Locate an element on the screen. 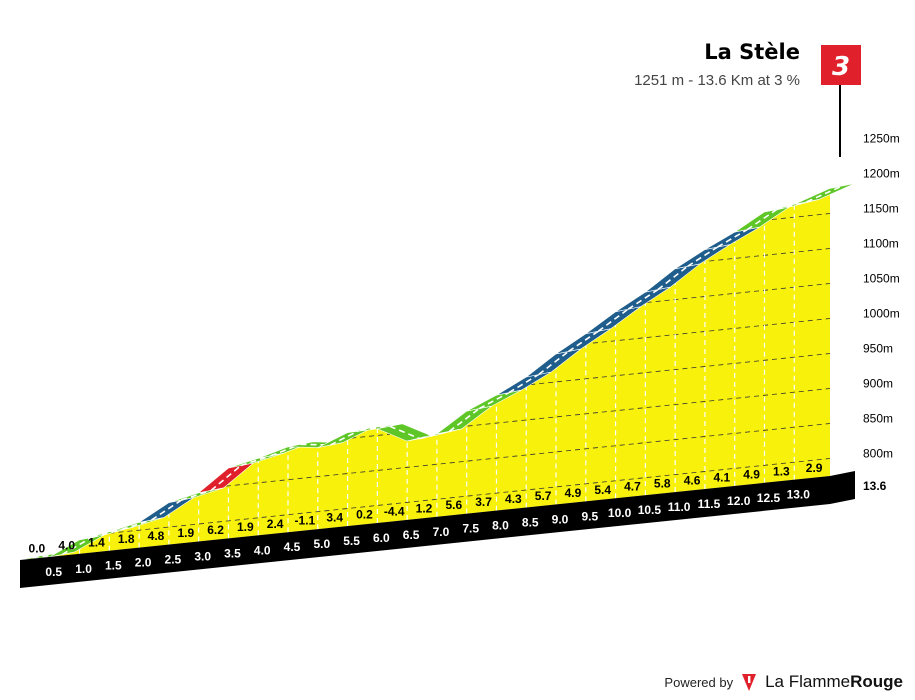 This screenshot has height=700, width=915. km-label: 0.5 is located at coordinates (53, 572).